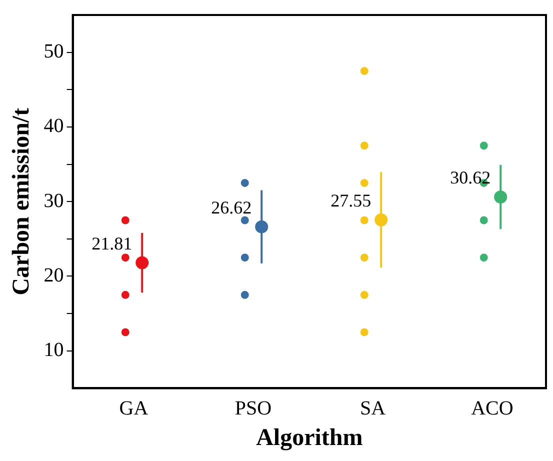  What do you see at coordinates (54, 51) in the screenshot?
I see `y-tick-label: 50` at bounding box center [54, 51].